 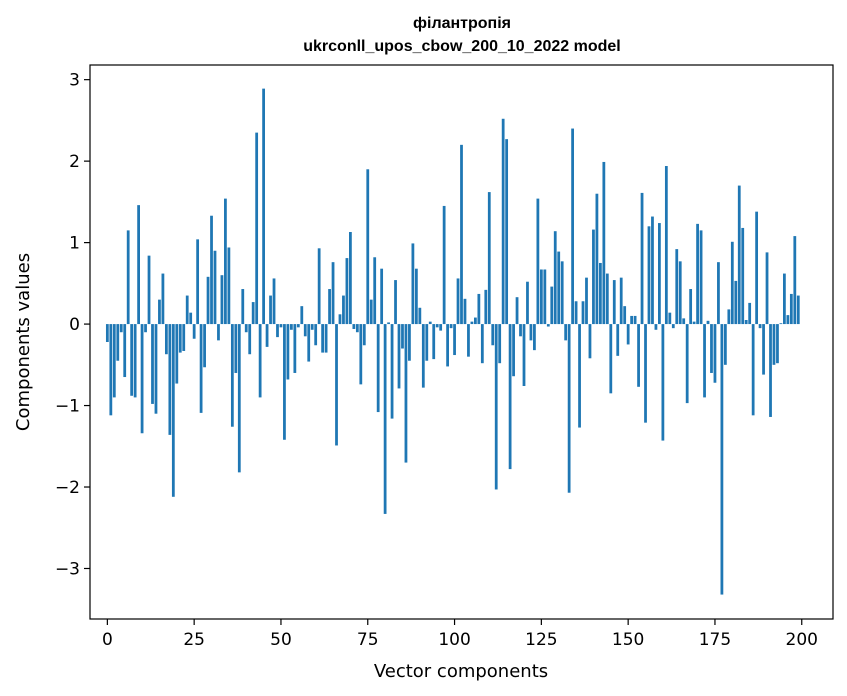 I want to click on y-tick-label: 0, so click(x=74, y=325).